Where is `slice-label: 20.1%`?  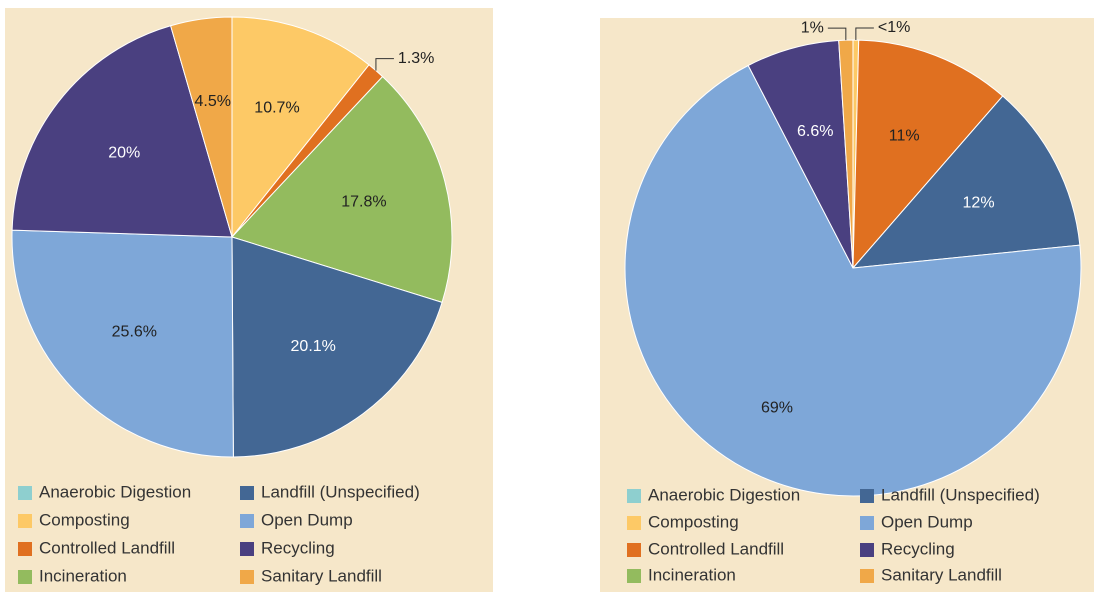 slice-label: 20.1% is located at coordinates (313, 346).